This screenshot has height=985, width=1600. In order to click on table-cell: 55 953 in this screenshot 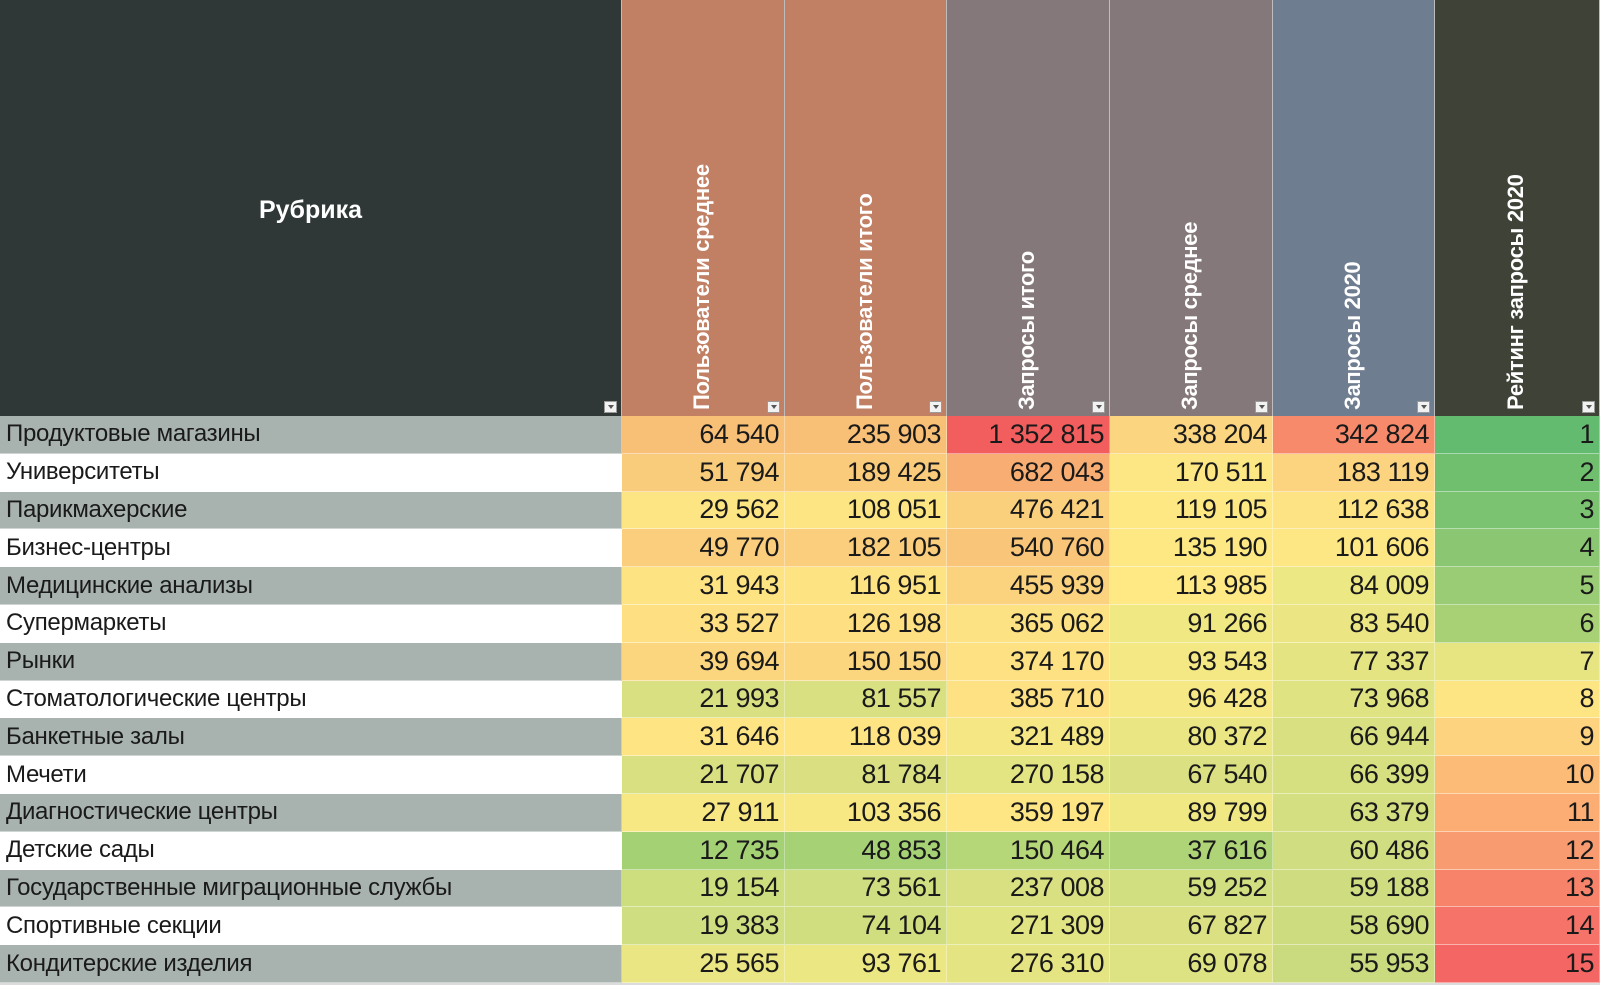, I will do `click(1354, 964)`.